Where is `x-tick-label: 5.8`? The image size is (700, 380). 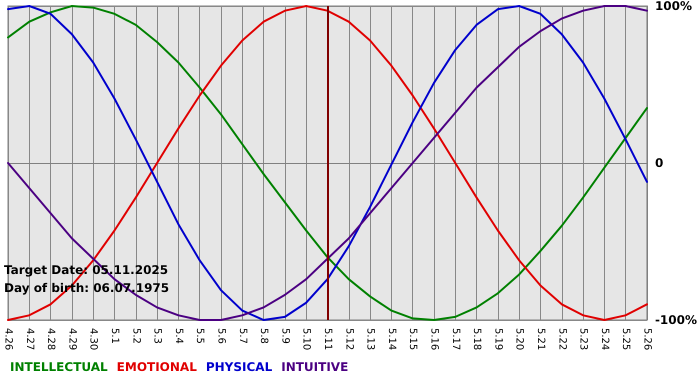
x-tick-label: 5.8 is located at coordinates (264, 336).